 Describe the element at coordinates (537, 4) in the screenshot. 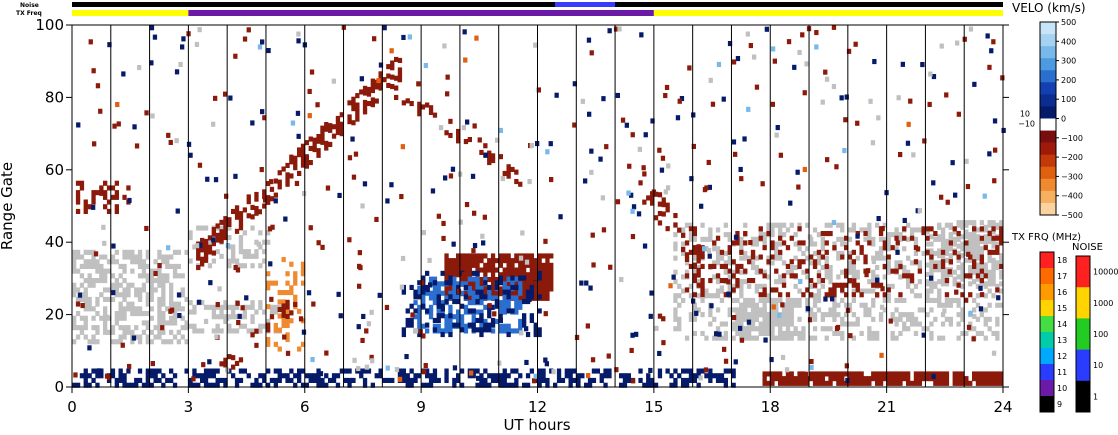

I see `noise-strip` at that location.